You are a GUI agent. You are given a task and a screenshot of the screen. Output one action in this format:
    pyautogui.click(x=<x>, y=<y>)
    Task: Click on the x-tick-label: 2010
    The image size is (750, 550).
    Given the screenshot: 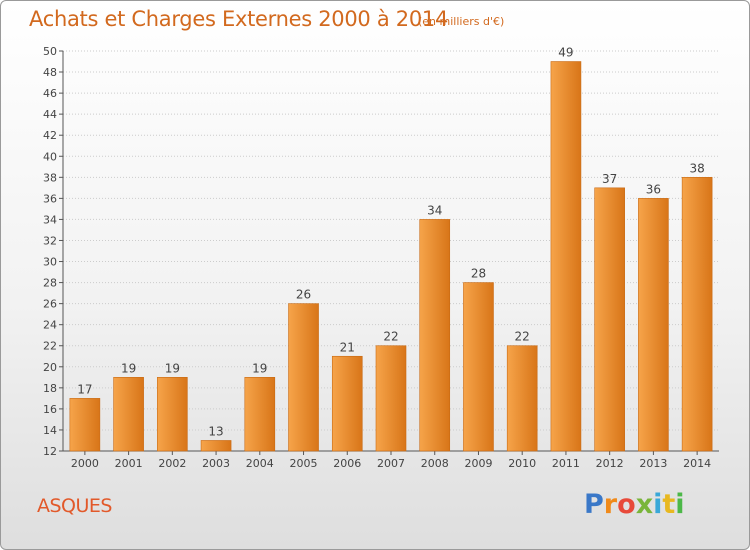 What is the action you would take?
    pyautogui.click(x=522, y=463)
    